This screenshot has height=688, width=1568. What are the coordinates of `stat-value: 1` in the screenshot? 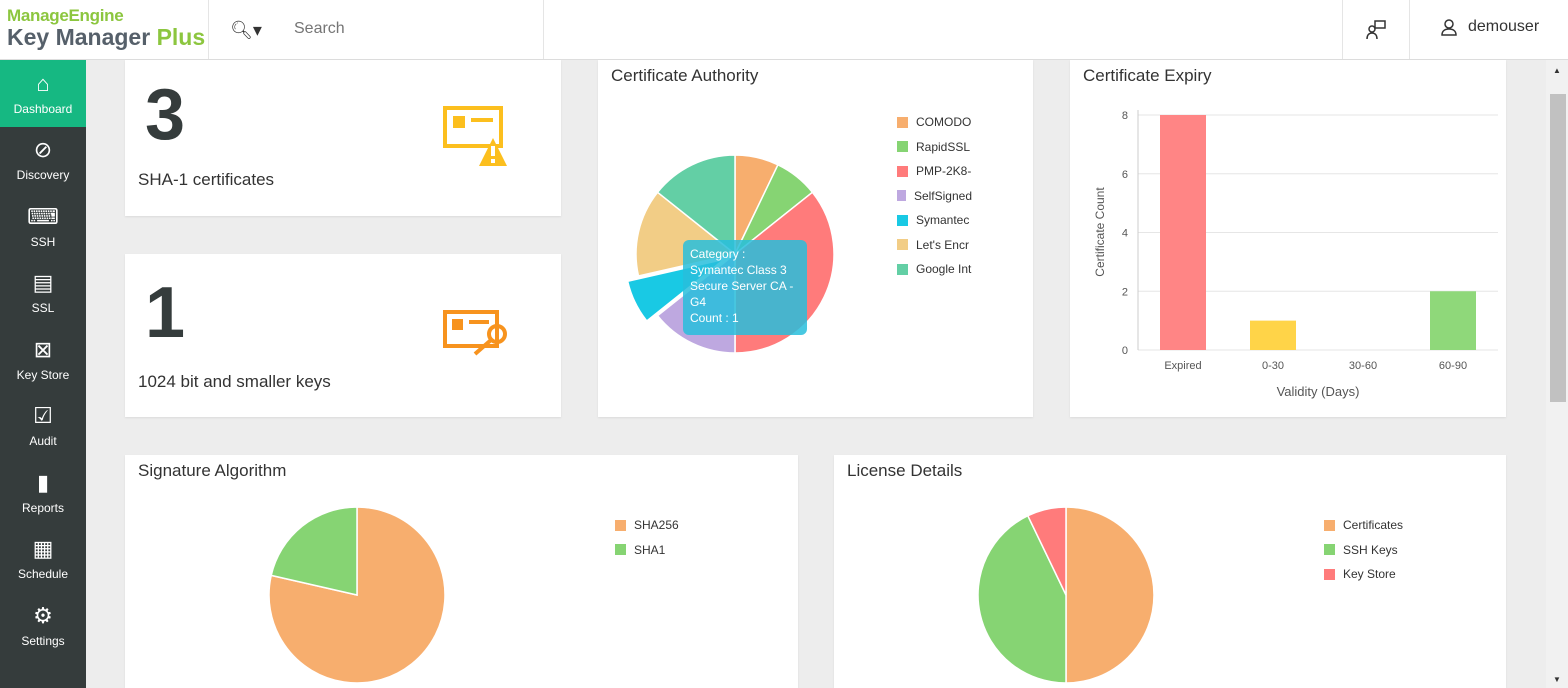 It's located at (165, 313).